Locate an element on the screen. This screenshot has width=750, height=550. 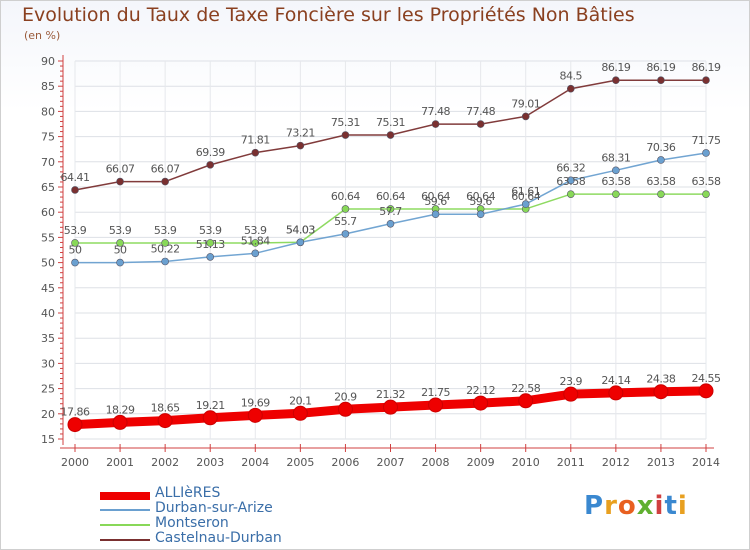
x-tick-label-2004: 2004 is located at coordinates (255, 462).